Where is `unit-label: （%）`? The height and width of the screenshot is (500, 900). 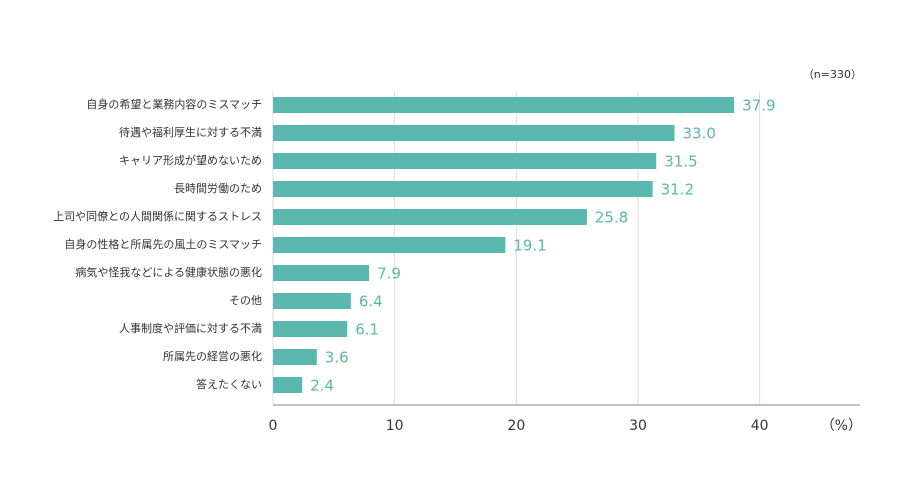
unit-label: （%） is located at coordinates (841, 426).